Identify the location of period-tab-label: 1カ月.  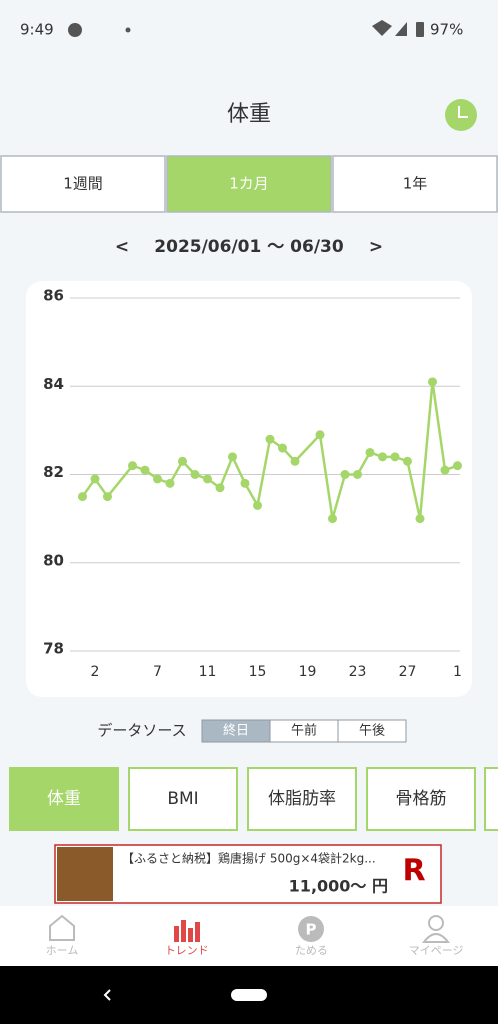
(249, 184).